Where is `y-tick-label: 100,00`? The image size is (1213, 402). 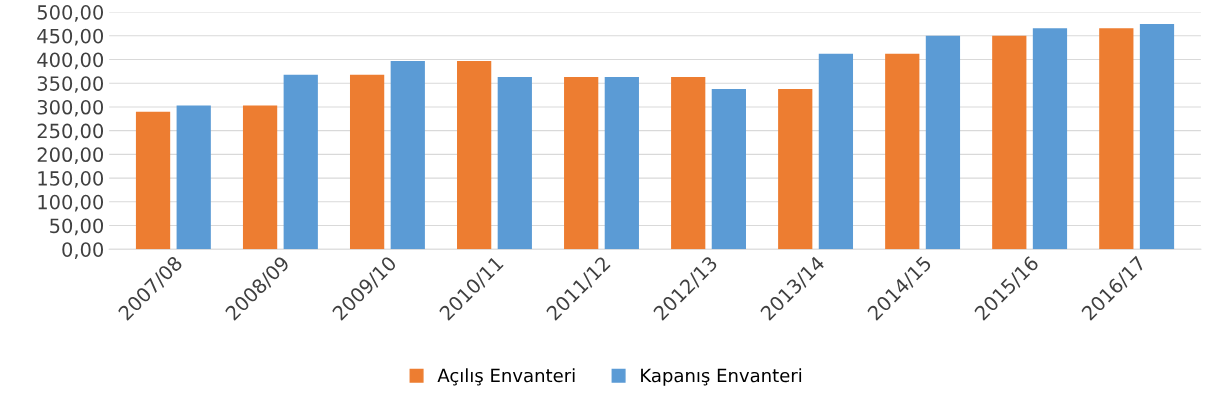 y-tick-label: 100,00 is located at coordinates (71, 203).